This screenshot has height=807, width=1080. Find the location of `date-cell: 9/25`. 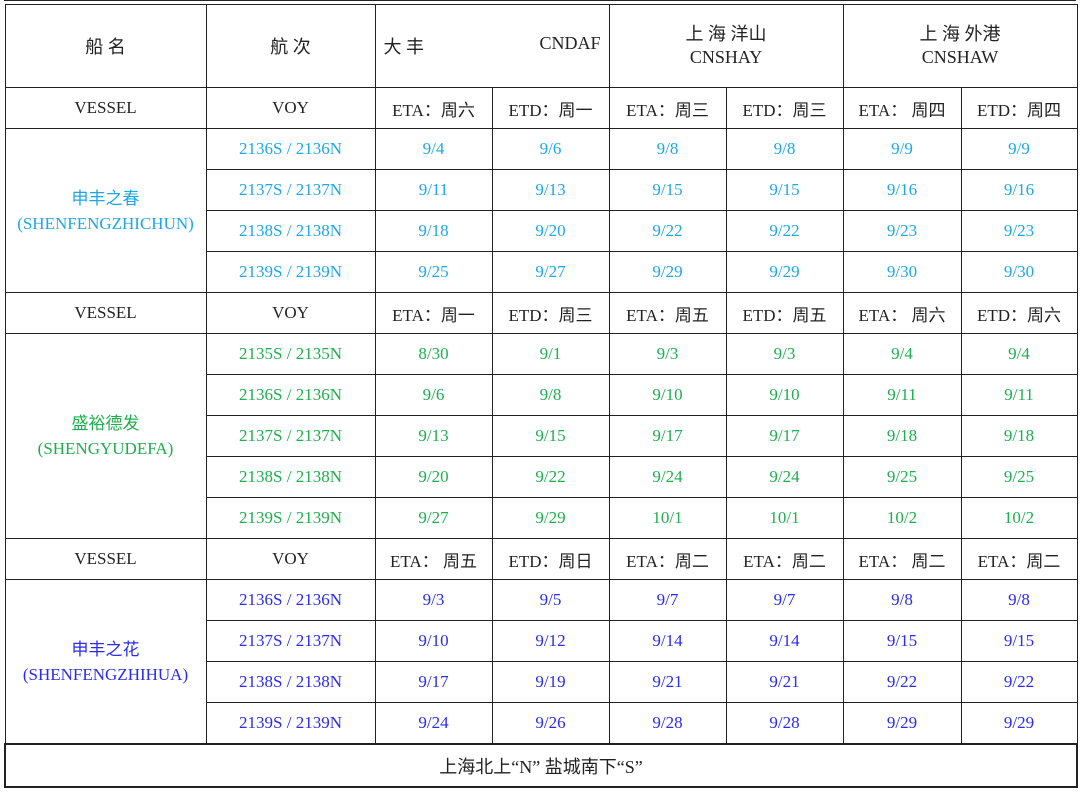

date-cell: 9/25 is located at coordinates (1019, 477).